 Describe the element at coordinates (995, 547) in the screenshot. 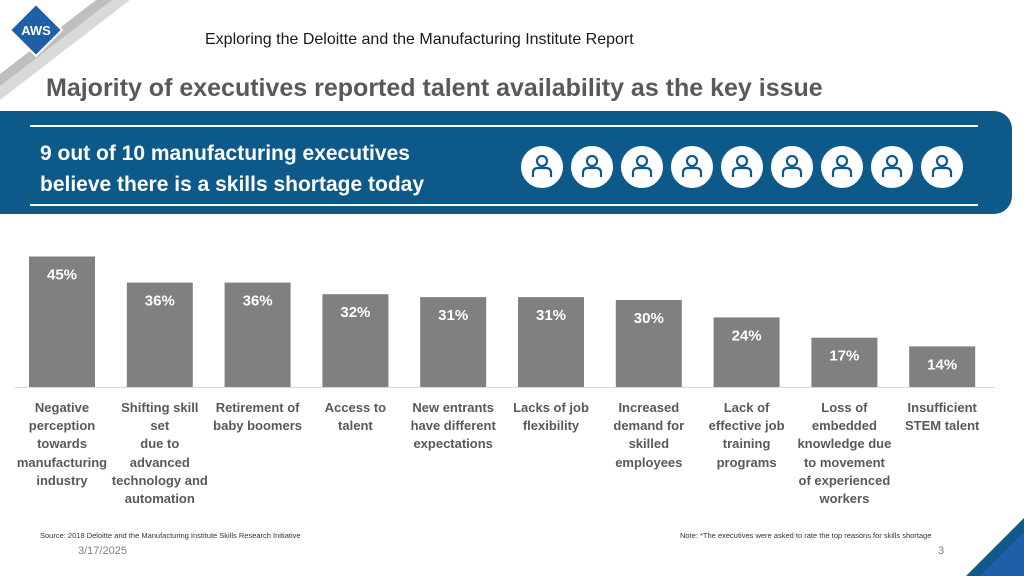

I see `corner-decoration` at that location.